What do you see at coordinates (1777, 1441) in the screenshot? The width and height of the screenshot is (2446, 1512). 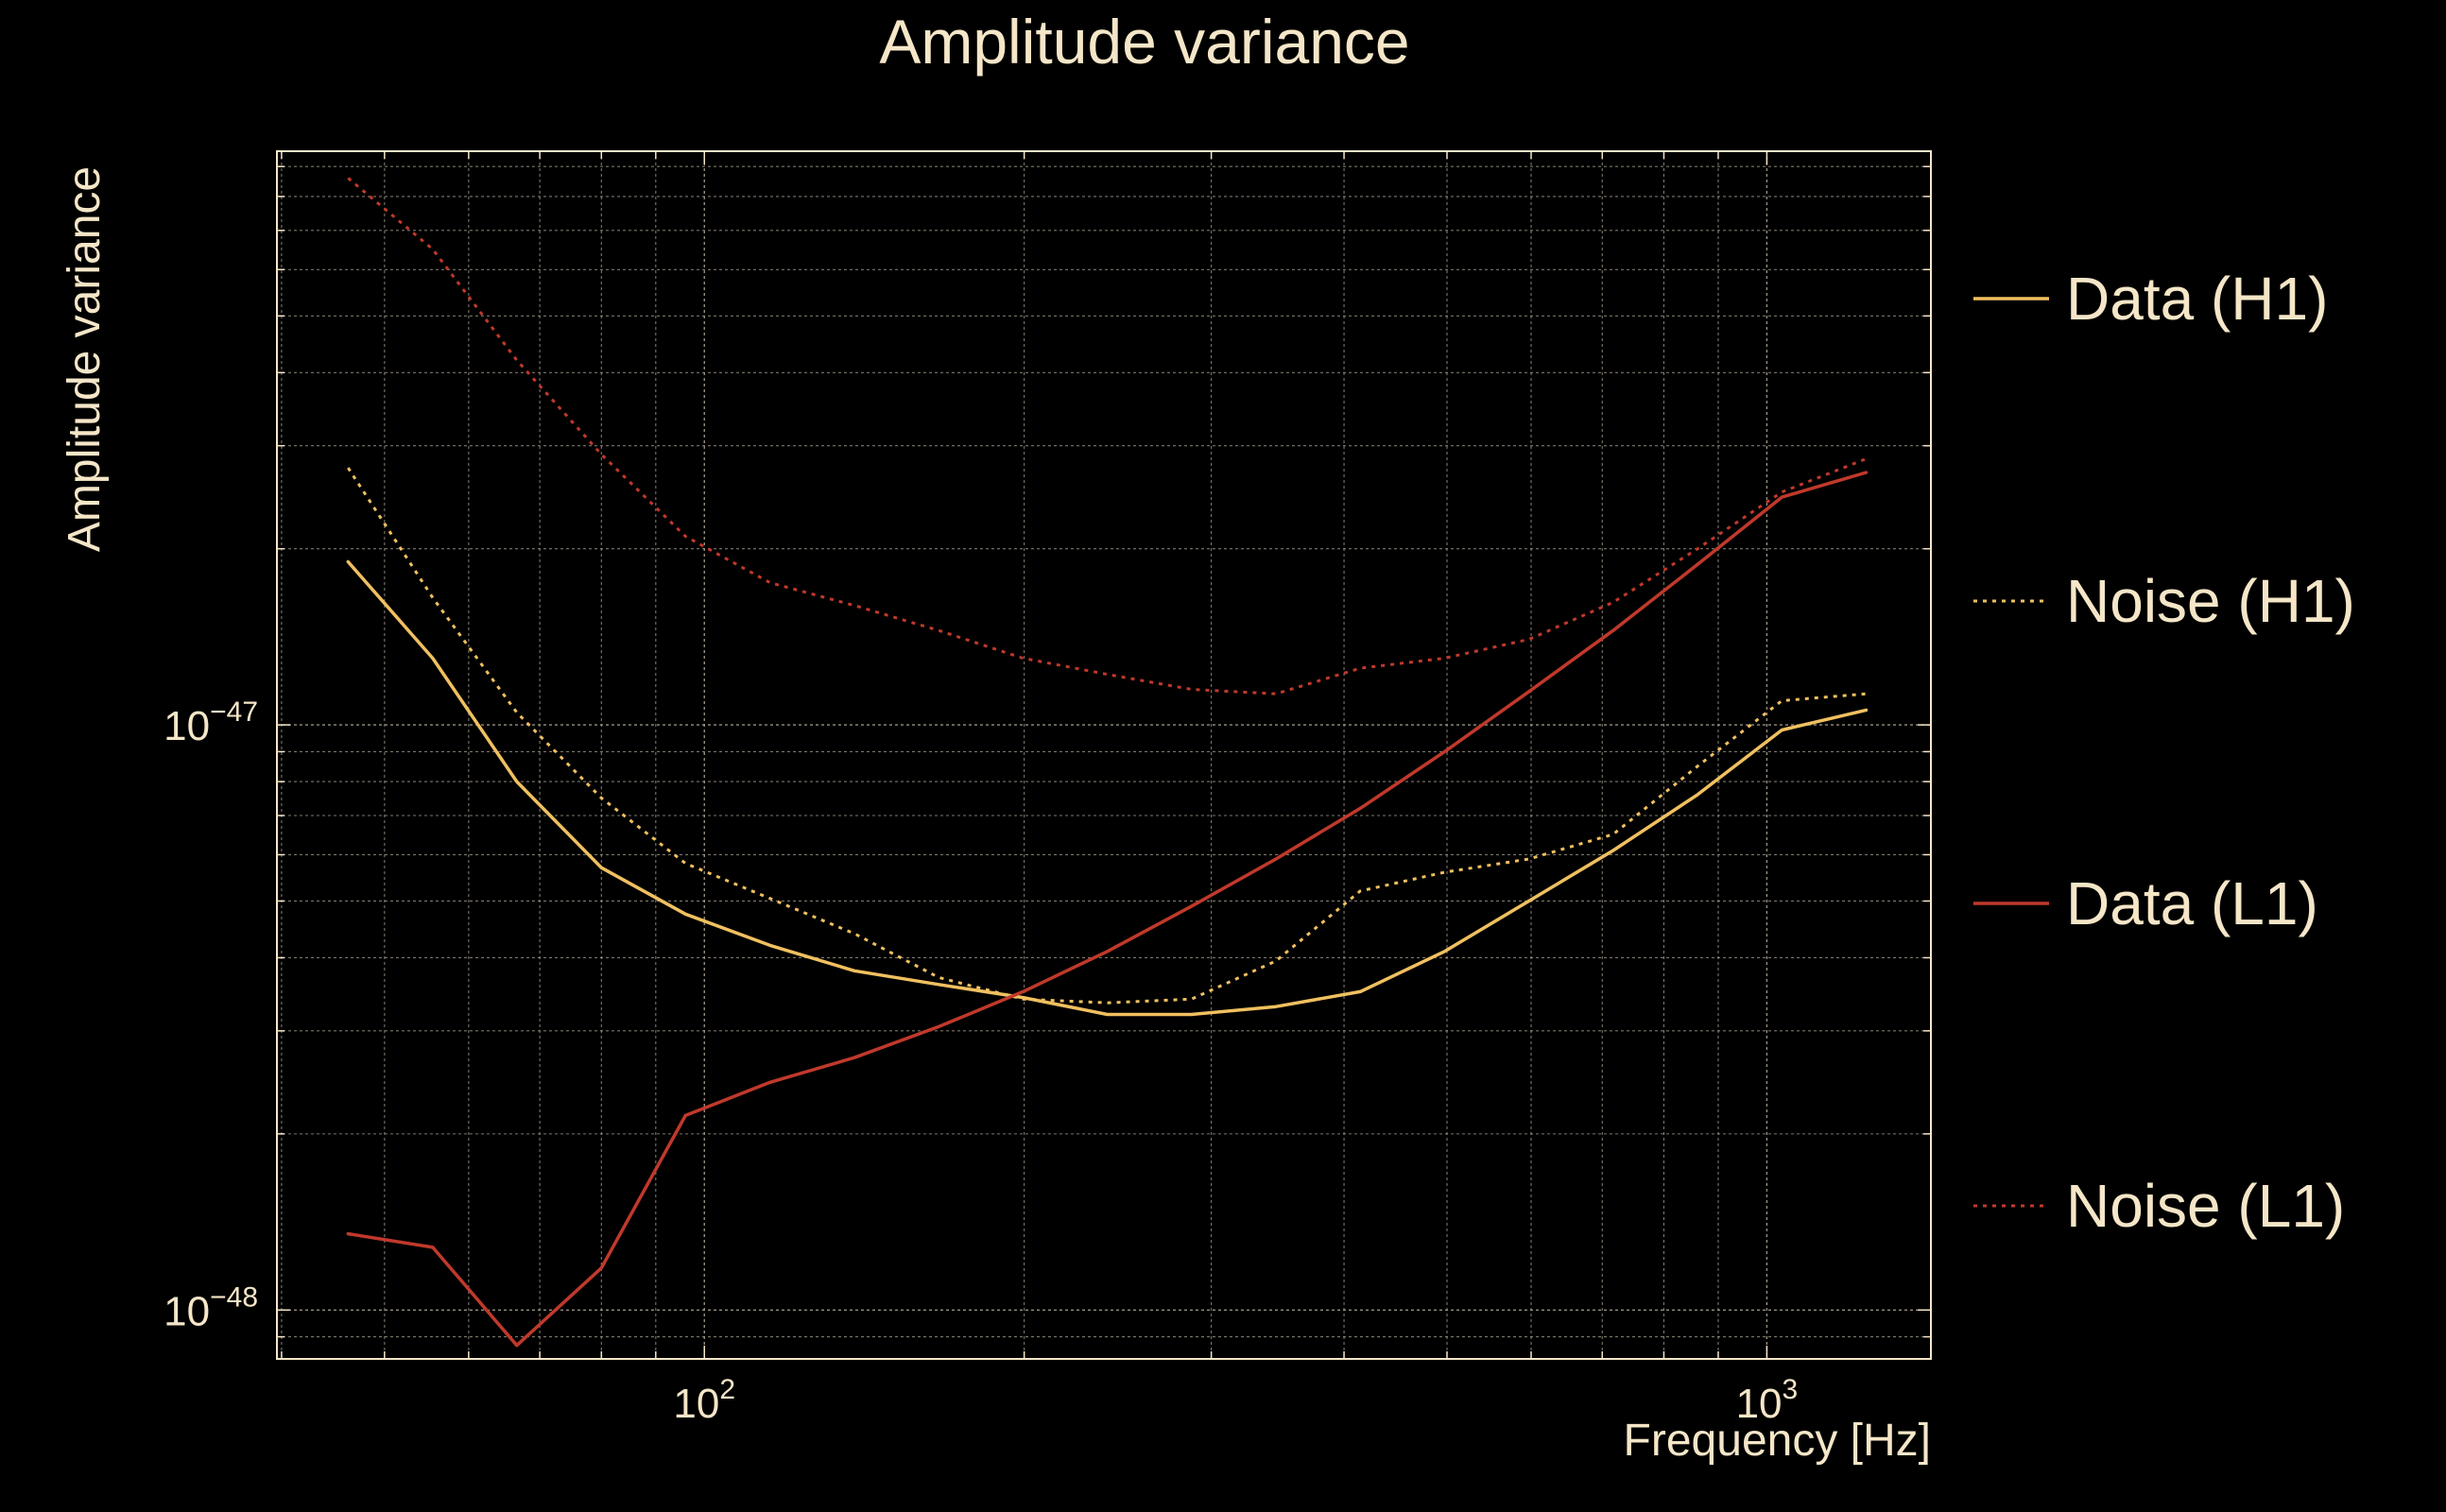 I see `x-axis-label: Frequency [Hz]` at bounding box center [1777, 1441].